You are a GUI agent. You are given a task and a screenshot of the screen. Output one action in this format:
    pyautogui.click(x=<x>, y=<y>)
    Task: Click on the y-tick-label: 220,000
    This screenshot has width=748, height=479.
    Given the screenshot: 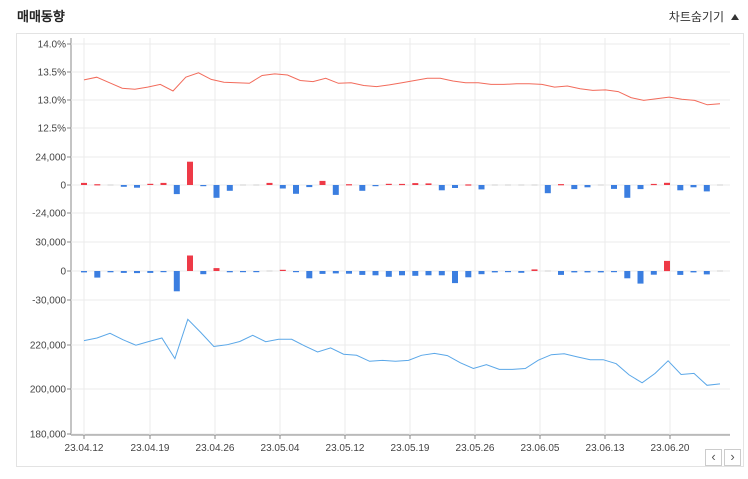 What is the action you would take?
    pyautogui.click(x=48, y=346)
    